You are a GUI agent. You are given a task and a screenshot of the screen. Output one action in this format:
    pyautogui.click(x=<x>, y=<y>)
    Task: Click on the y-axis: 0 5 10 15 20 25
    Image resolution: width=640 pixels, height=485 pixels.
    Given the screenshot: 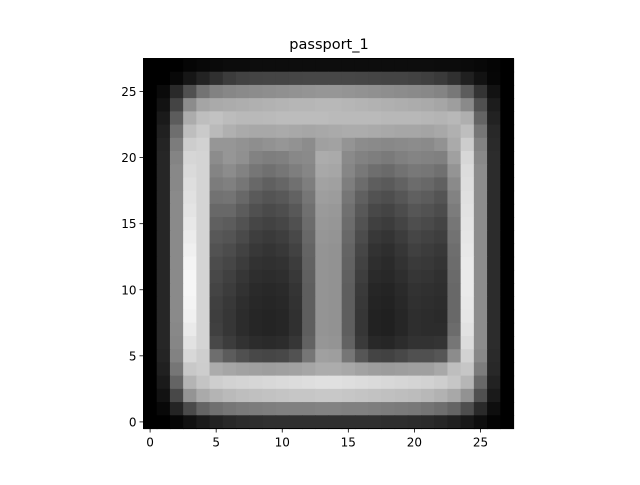 What is the action you would take?
    pyautogui.click(x=132, y=257)
    